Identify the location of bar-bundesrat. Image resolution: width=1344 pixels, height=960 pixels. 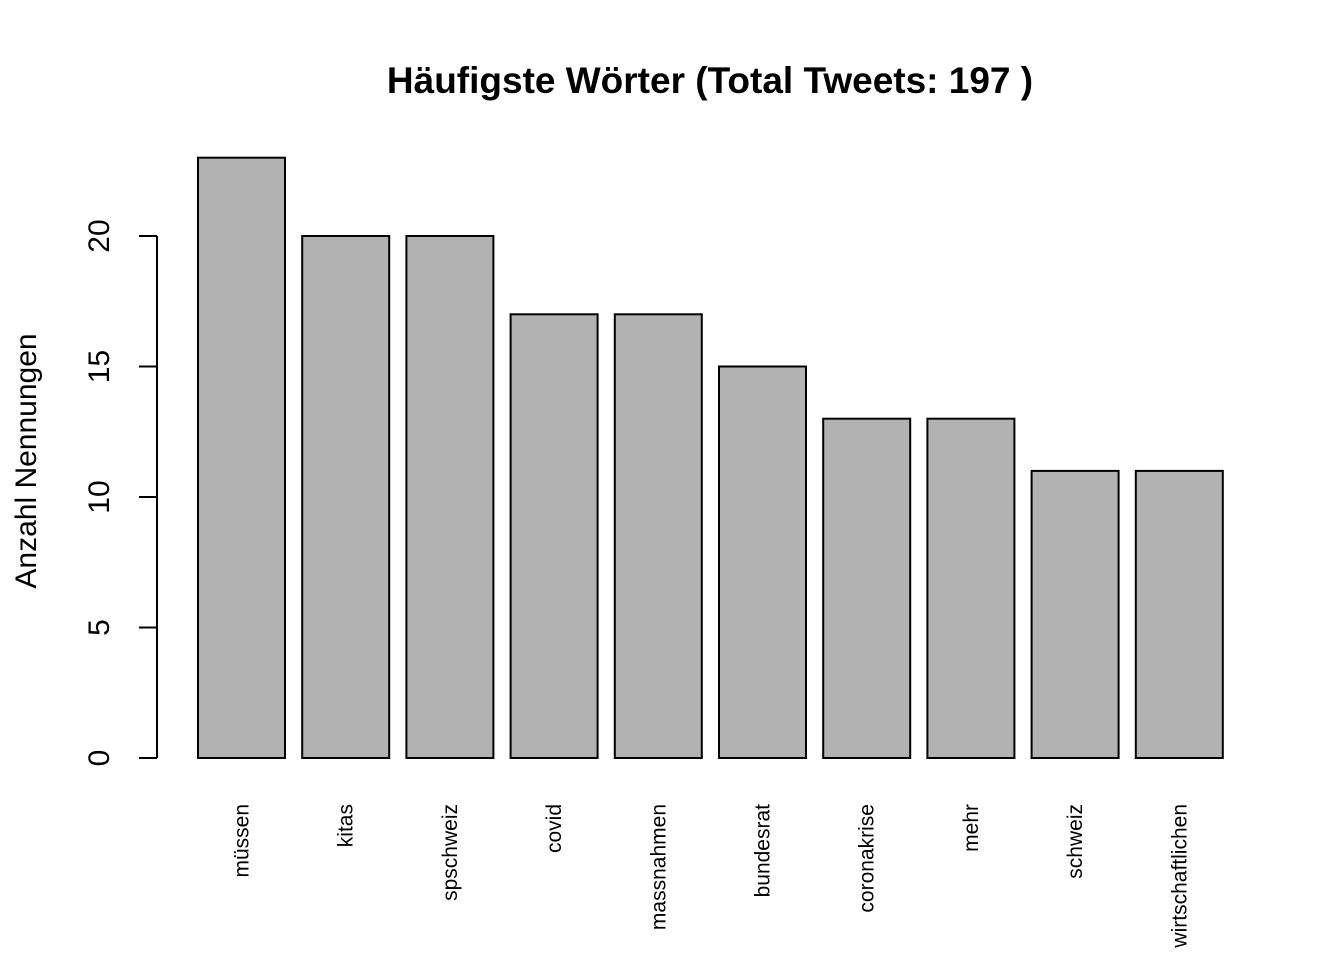
(762, 562).